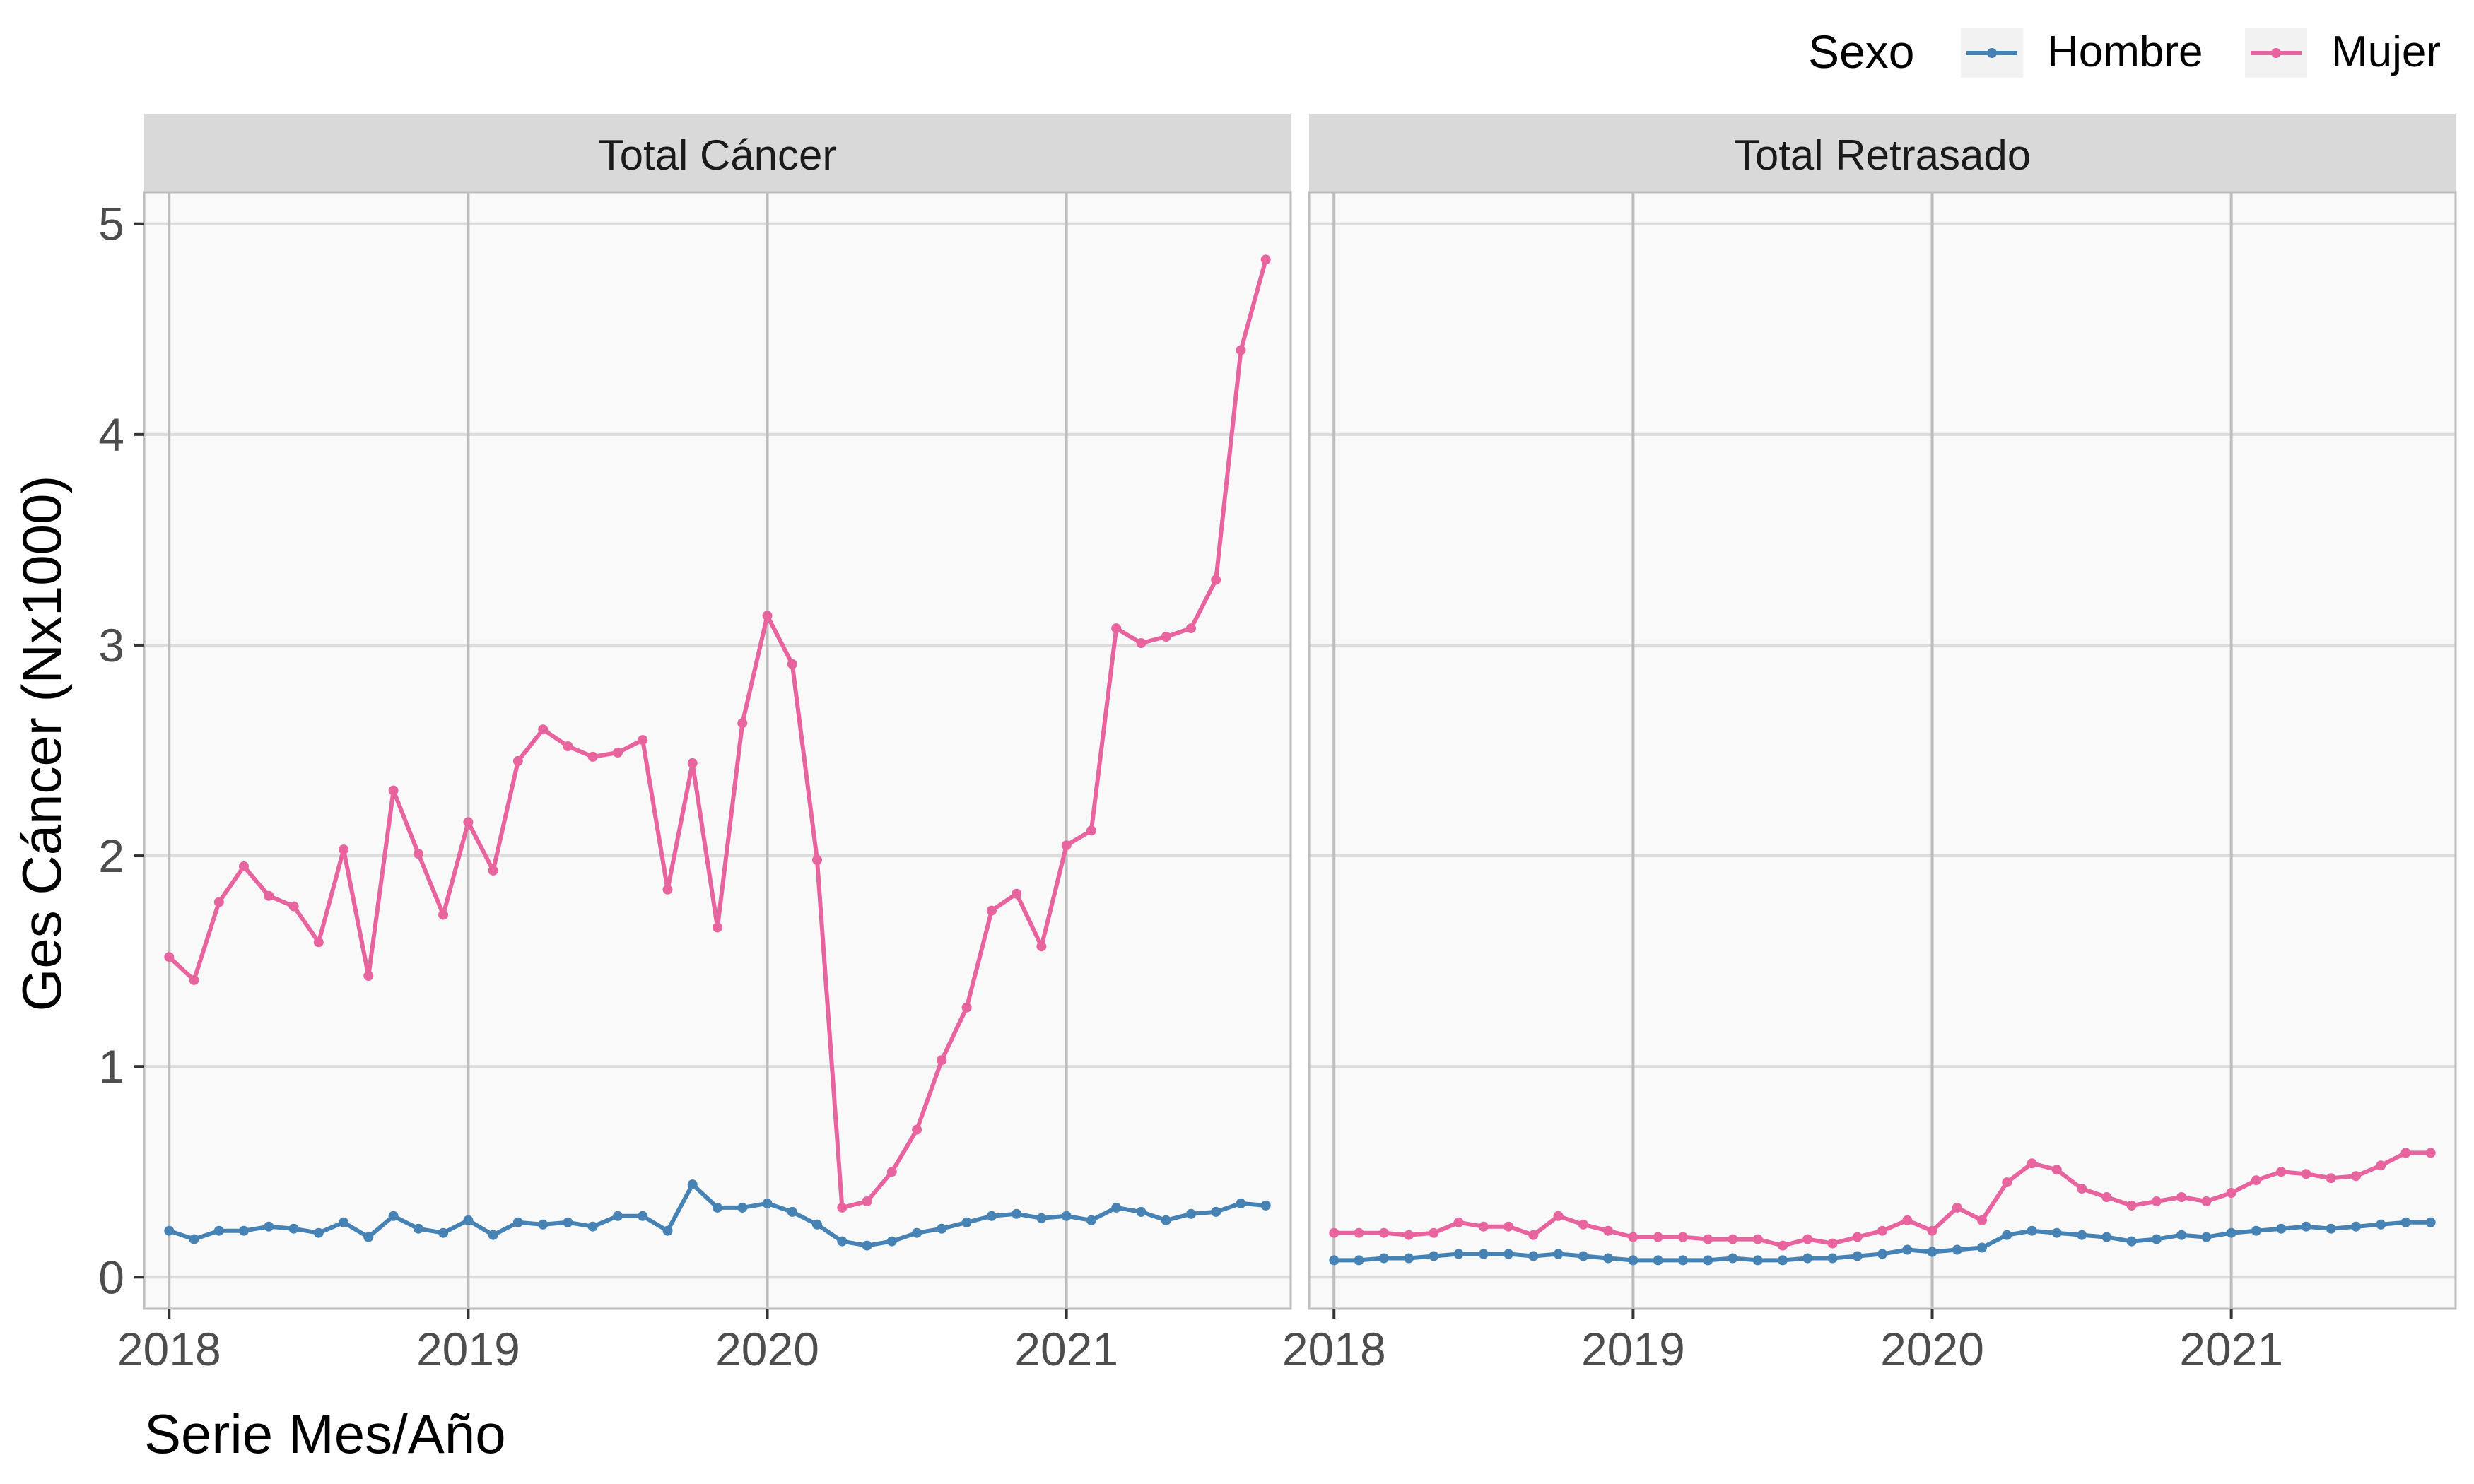  What do you see at coordinates (111, 645) in the screenshot?
I see `y-tick-label: 3` at bounding box center [111, 645].